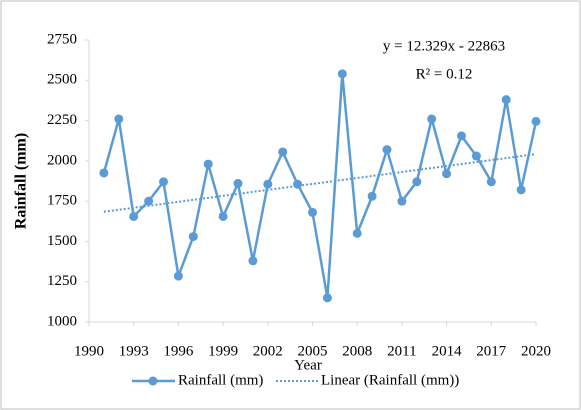 The width and height of the screenshot is (581, 410). I want to click on equation: y = 12.329x - 22863, so click(444, 46).